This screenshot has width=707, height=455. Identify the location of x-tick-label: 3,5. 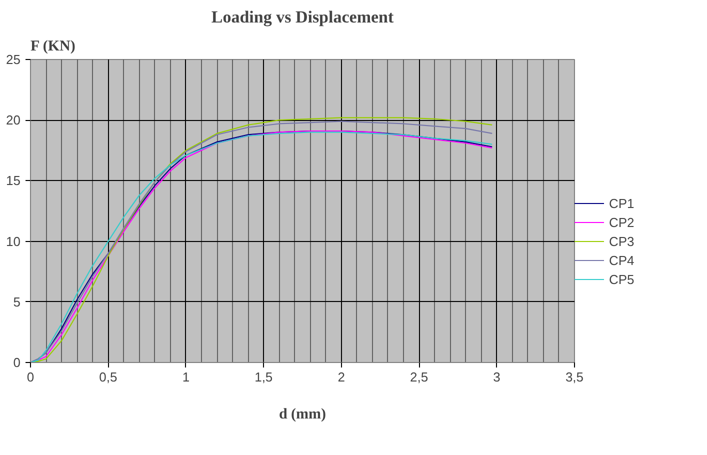
(574, 377).